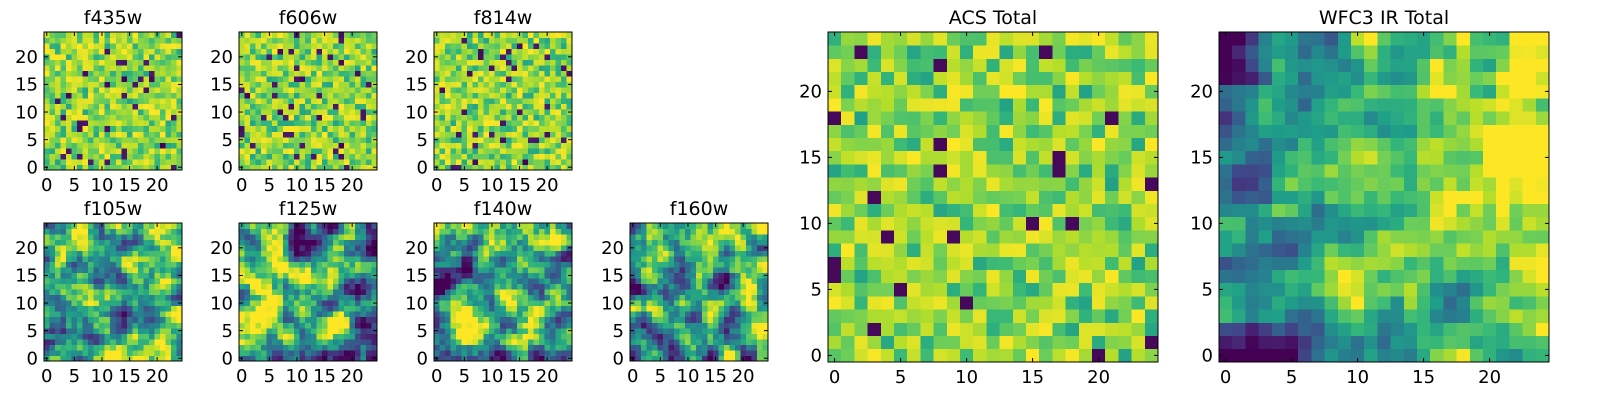  What do you see at coordinates (660, 376) in the screenshot?
I see `x-tick-label: 5` at bounding box center [660, 376].